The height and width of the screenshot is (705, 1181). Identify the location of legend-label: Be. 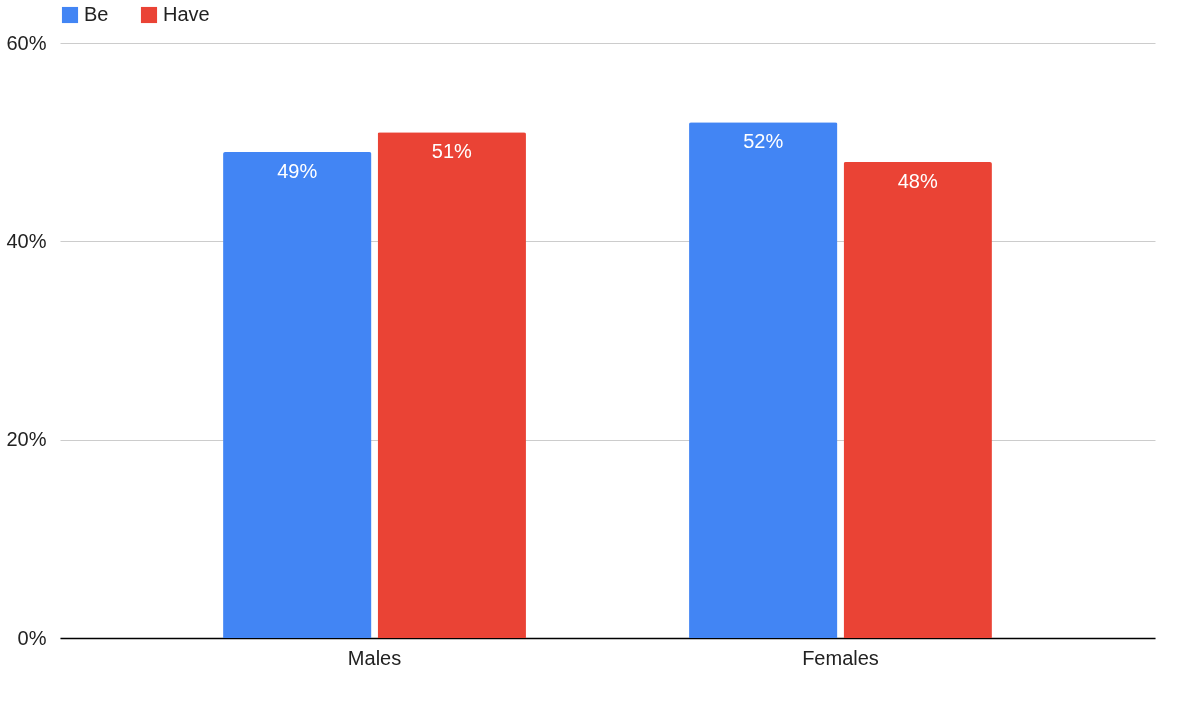
(96, 14).